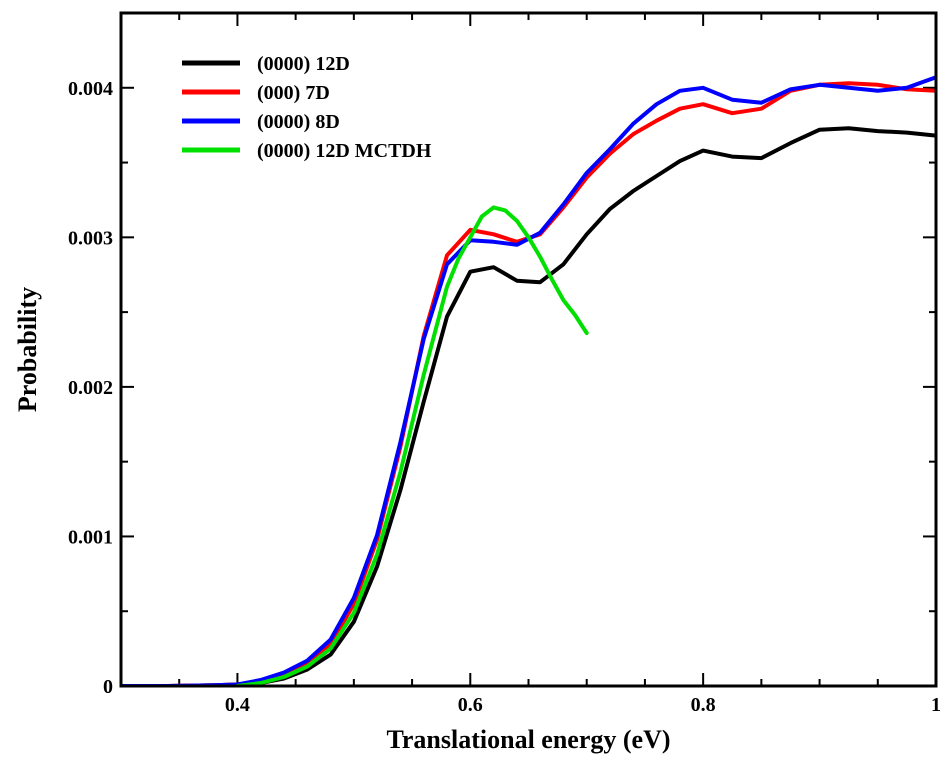 This screenshot has width=945, height=758. Describe the element at coordinates (703, 705) in the screenshot. I see `x-tick-label: 0.8` at that location.